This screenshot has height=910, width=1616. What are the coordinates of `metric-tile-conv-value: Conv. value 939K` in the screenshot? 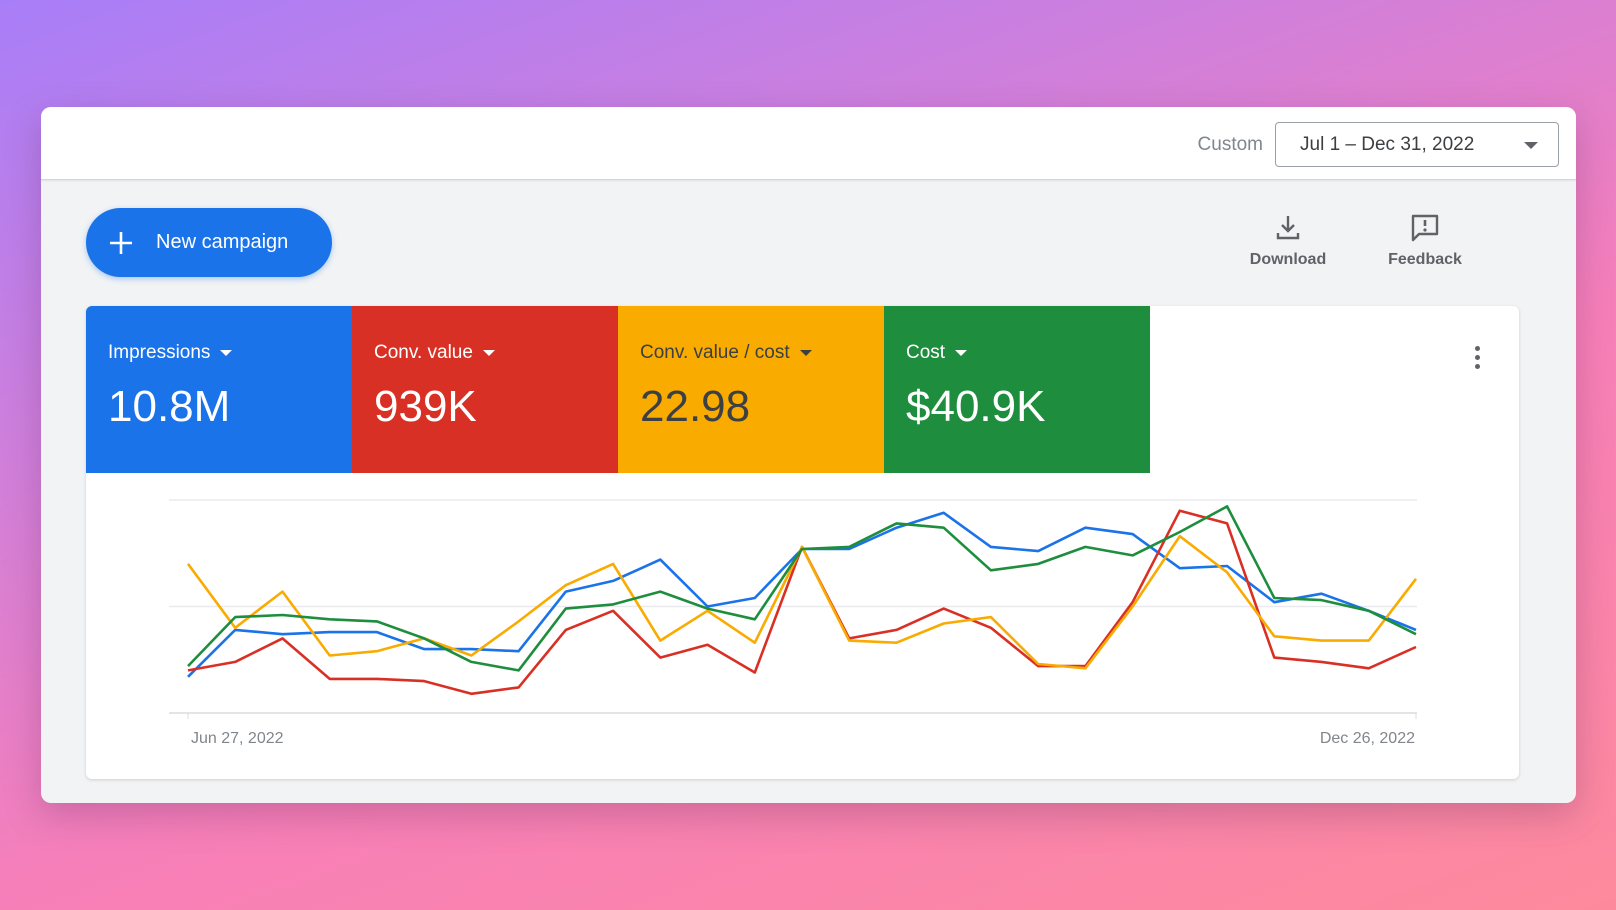 It's located at (485, 389).